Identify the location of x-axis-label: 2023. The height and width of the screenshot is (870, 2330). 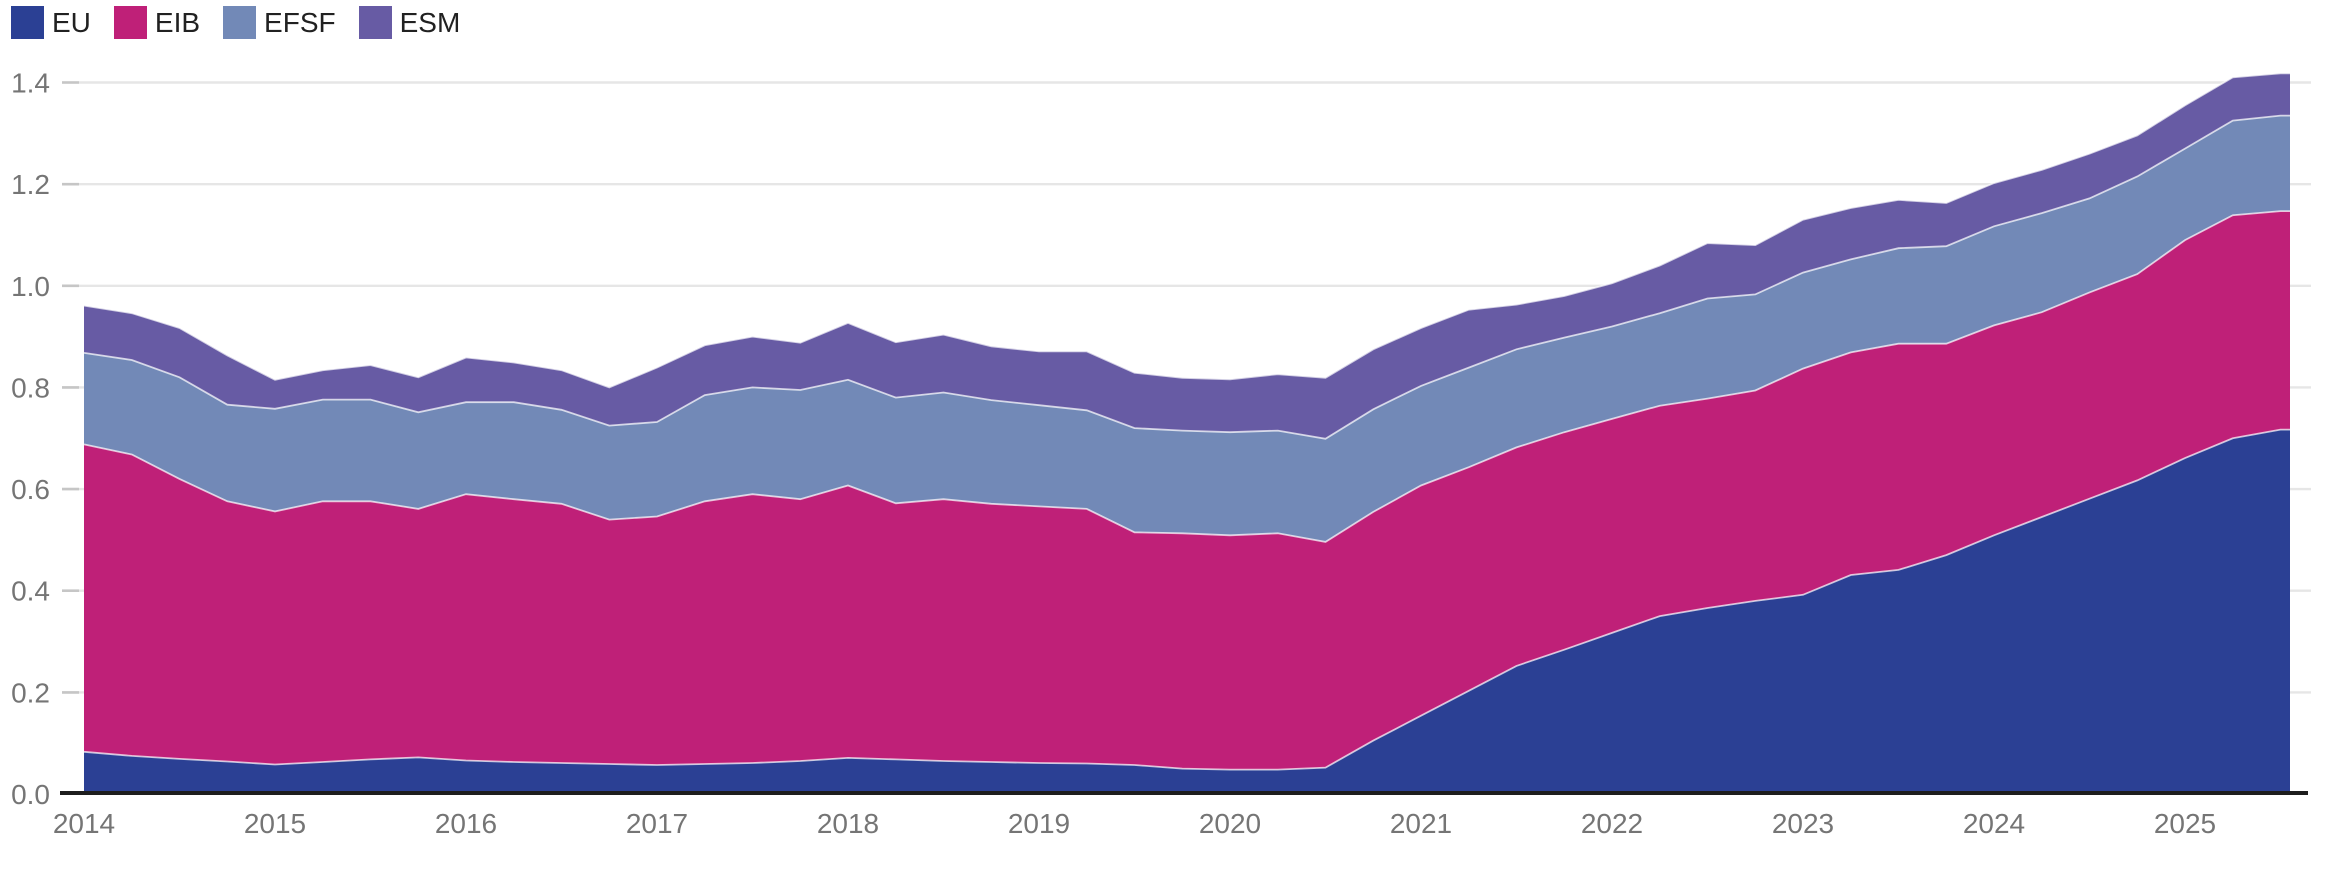
(1803, 823).